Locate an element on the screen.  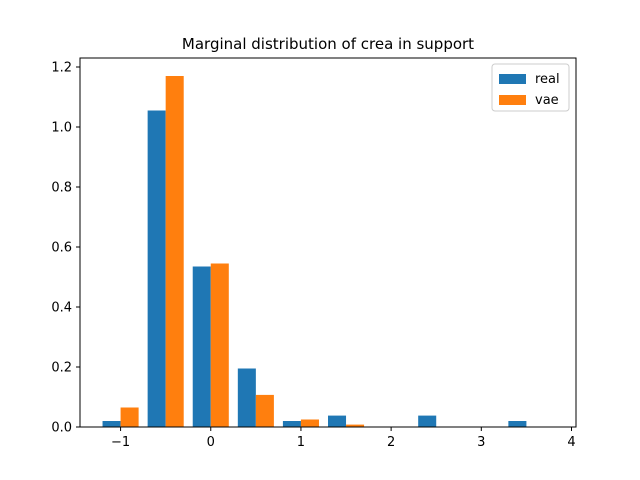
x-tick-label: 0 is located at coordinates (211, 442).